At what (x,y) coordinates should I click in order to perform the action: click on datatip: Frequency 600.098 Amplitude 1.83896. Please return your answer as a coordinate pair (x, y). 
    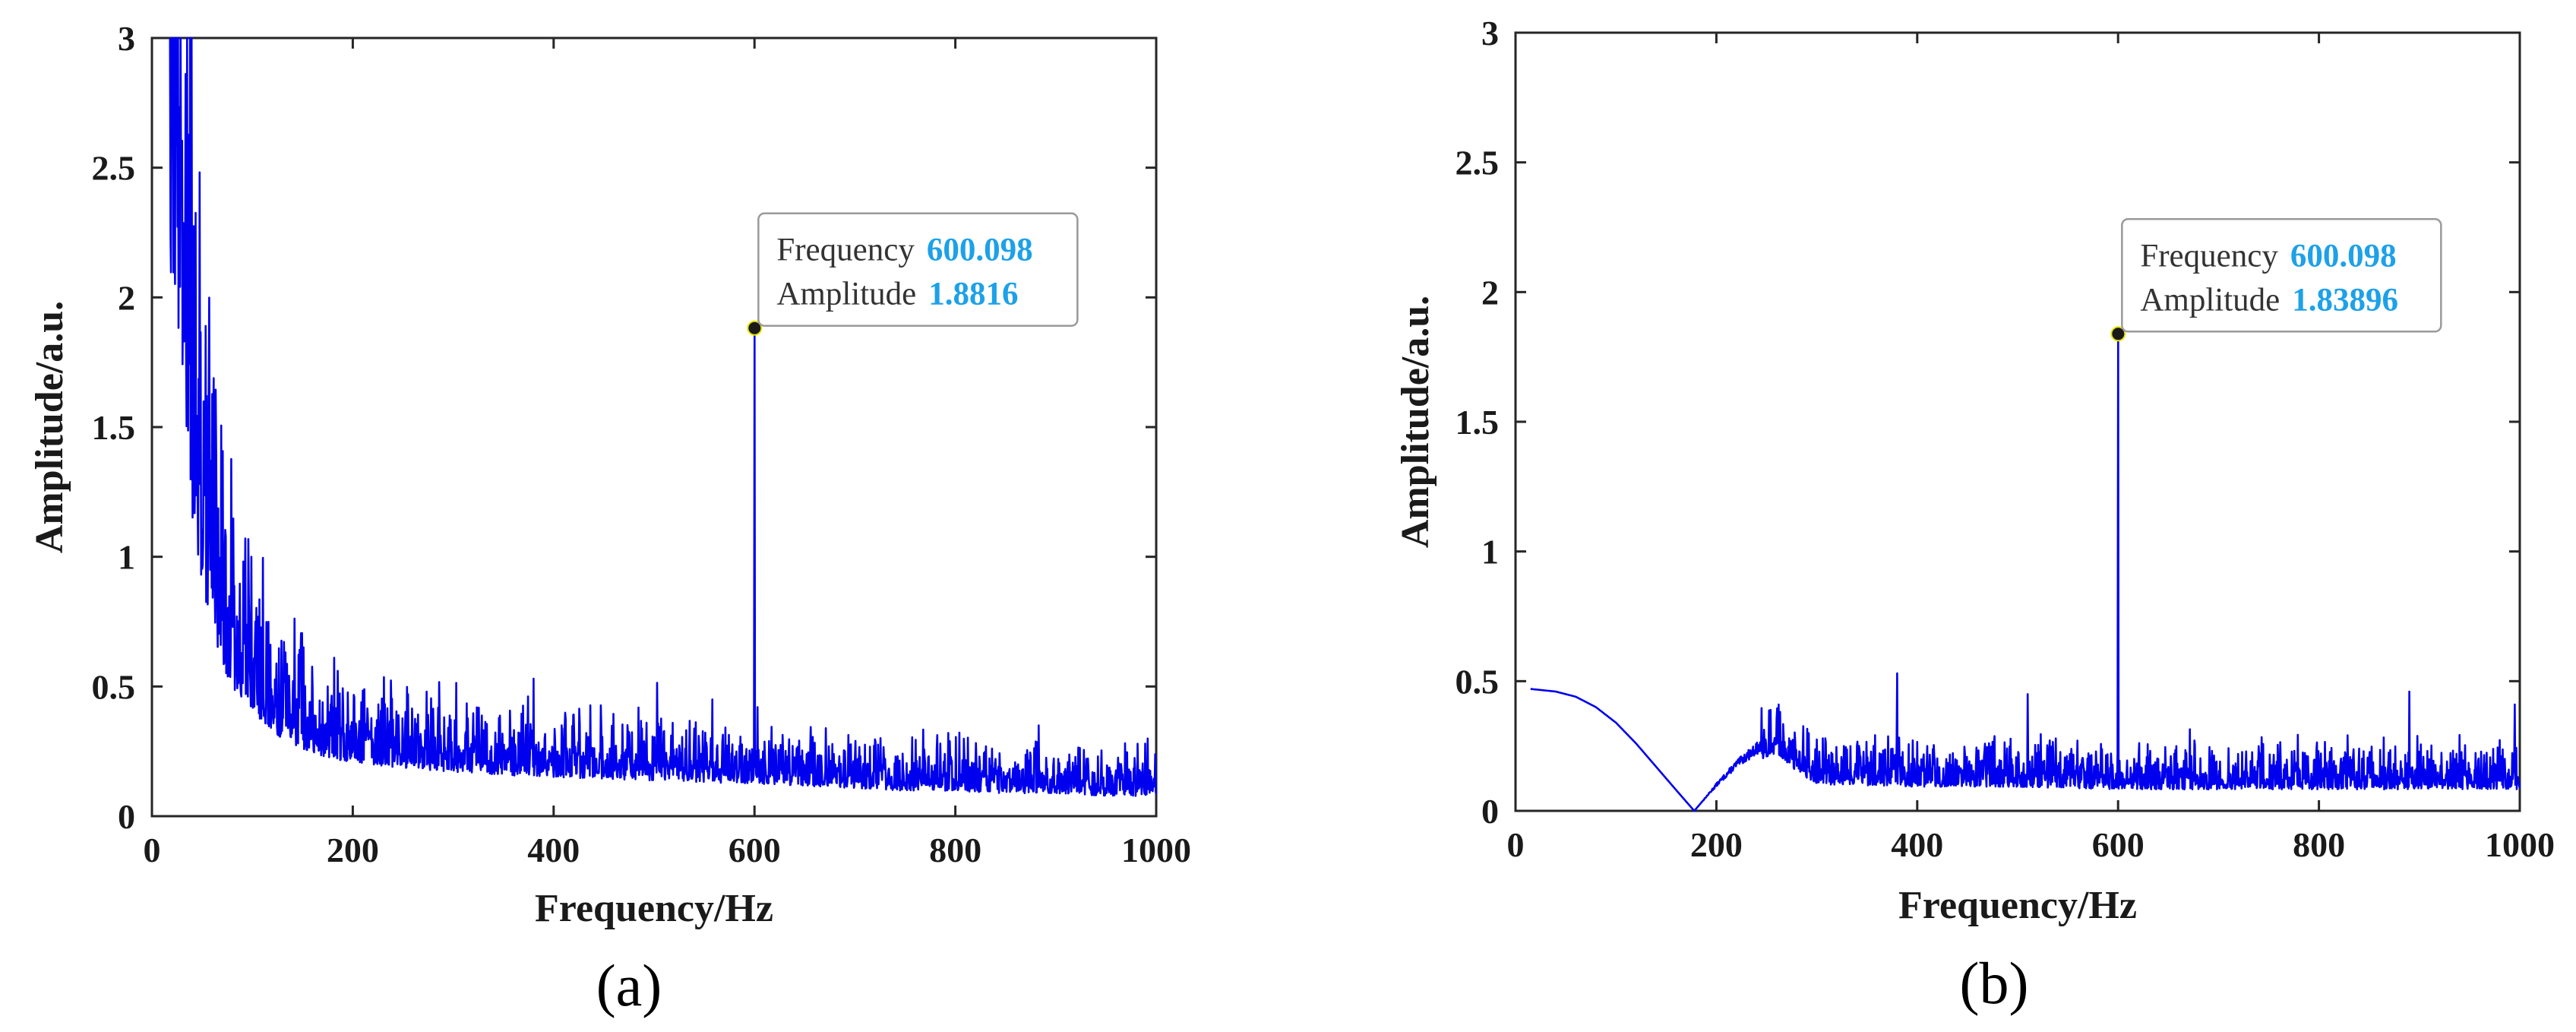
    Looking at the image, I should click on (2276, 280).